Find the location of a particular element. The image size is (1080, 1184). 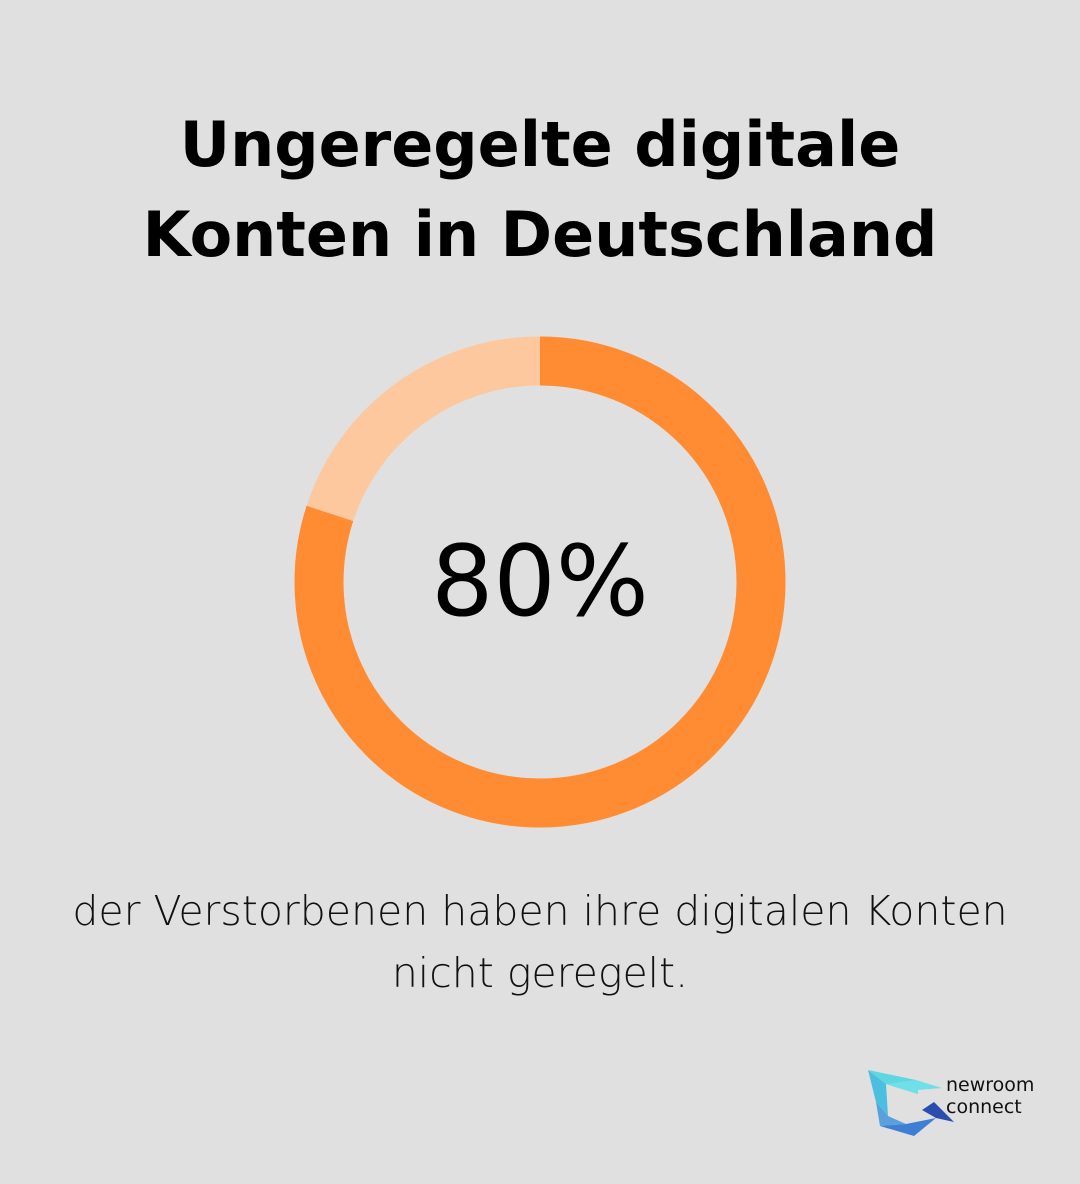

center-value: 80% is located at coordinates (540, 582).